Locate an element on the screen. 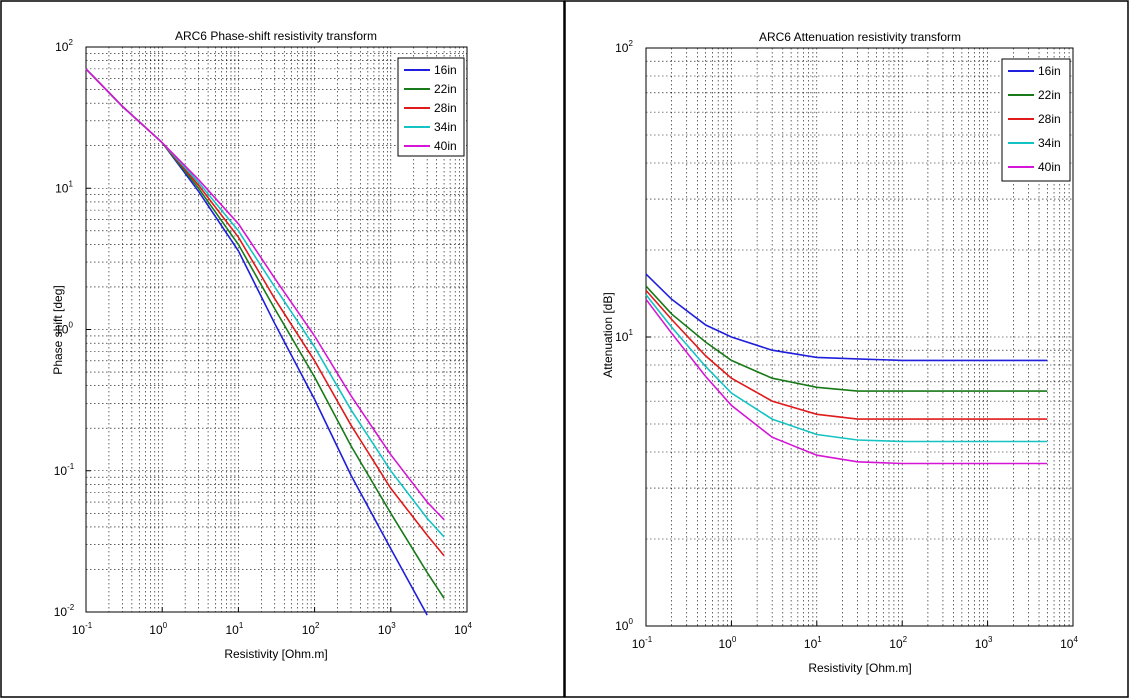 The height and width of the screenshot is (698, 1129). phase-shift-legend-label-34in: 34in is located at coordinates (445, 127).